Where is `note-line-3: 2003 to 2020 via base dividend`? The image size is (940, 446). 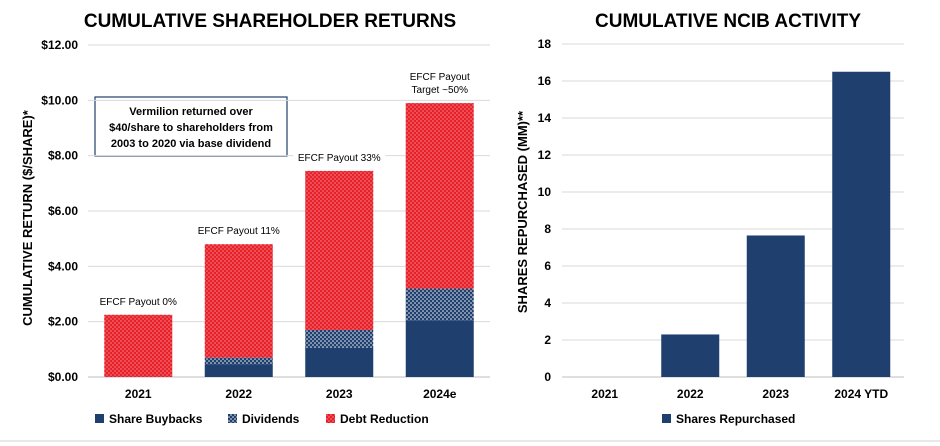
note-line-3: 2003 to 2020 via base dividend is located at coordinates (191, 144).